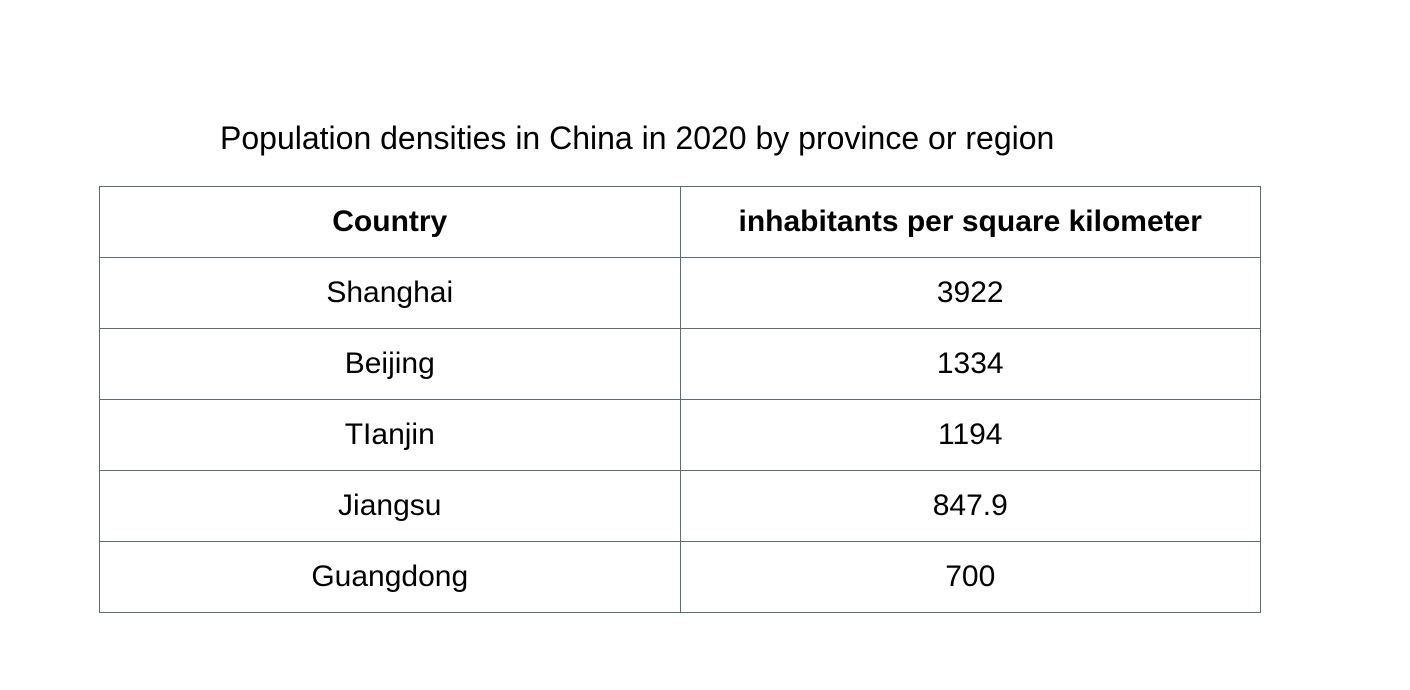  I want to click on table-row: Shanghai 3922, so click(680, 293).